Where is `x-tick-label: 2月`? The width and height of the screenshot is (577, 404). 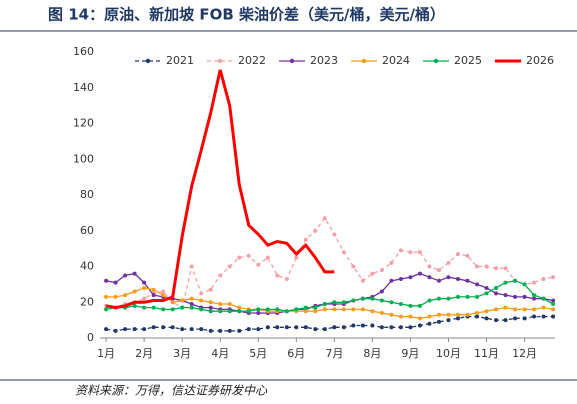
x-tick-label: 2月 is located at coordinates (144, 353).